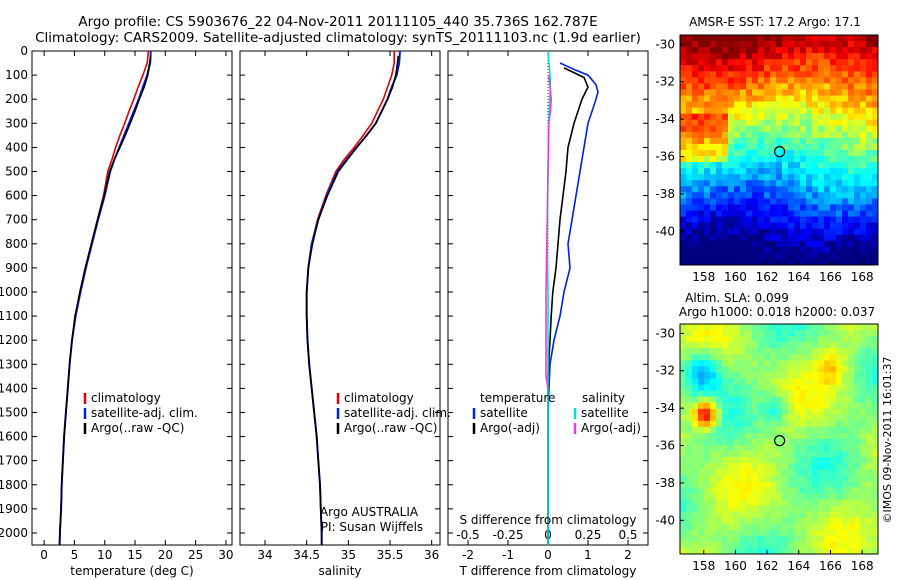 The height and width of the screenshot is (580, 900). I want to click on series-line-satellite-adj-clim-, so click(105, 298).